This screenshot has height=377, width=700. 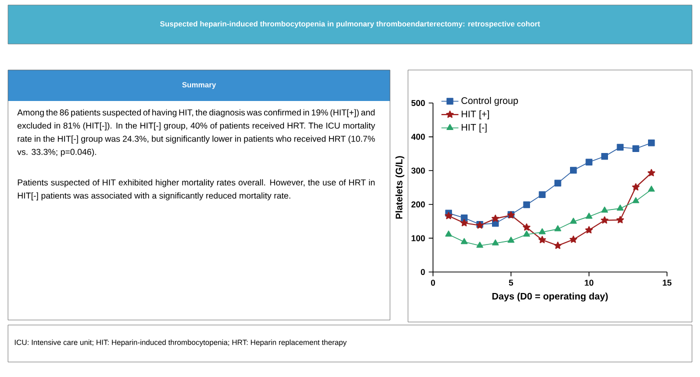 I want to click on y-axis-title: Platelets (G/L), so click(x=399, y=187).